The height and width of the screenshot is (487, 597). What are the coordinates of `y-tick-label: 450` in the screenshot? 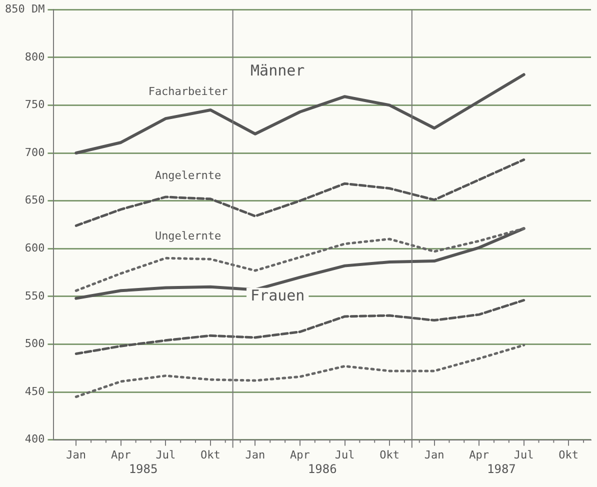 It's located at (34, 391).